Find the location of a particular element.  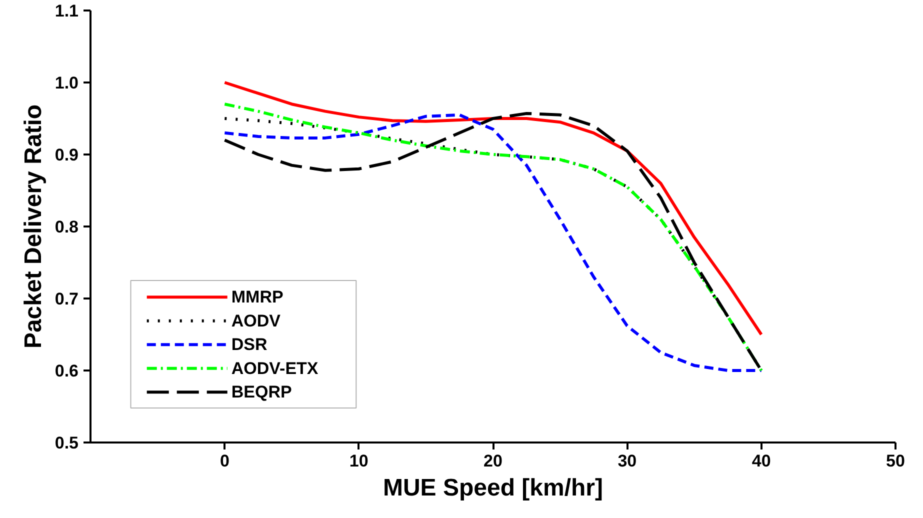

x-tick-label: 40 is located at coordinates (761, 461).